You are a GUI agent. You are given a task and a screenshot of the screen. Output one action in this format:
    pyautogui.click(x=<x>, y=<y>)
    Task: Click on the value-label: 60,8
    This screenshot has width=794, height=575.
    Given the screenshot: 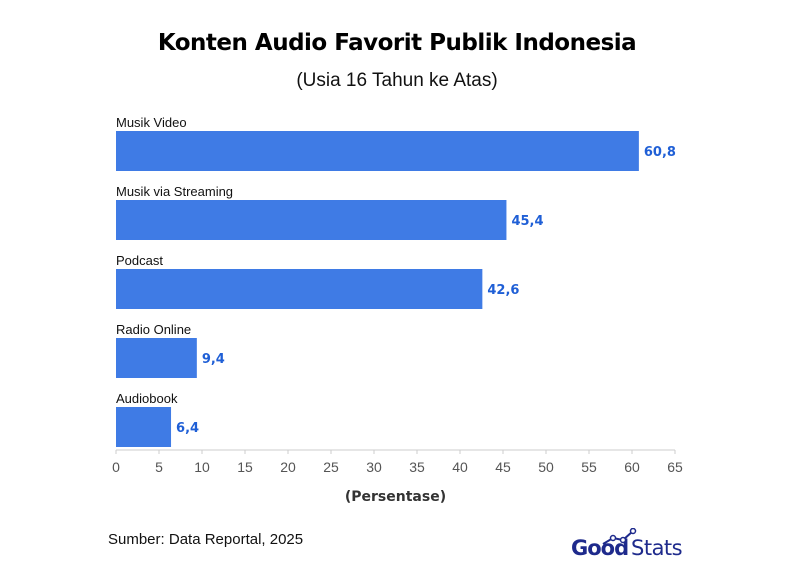 What is the action you would take?
    pyautogui.click(x=660, y=152)
    